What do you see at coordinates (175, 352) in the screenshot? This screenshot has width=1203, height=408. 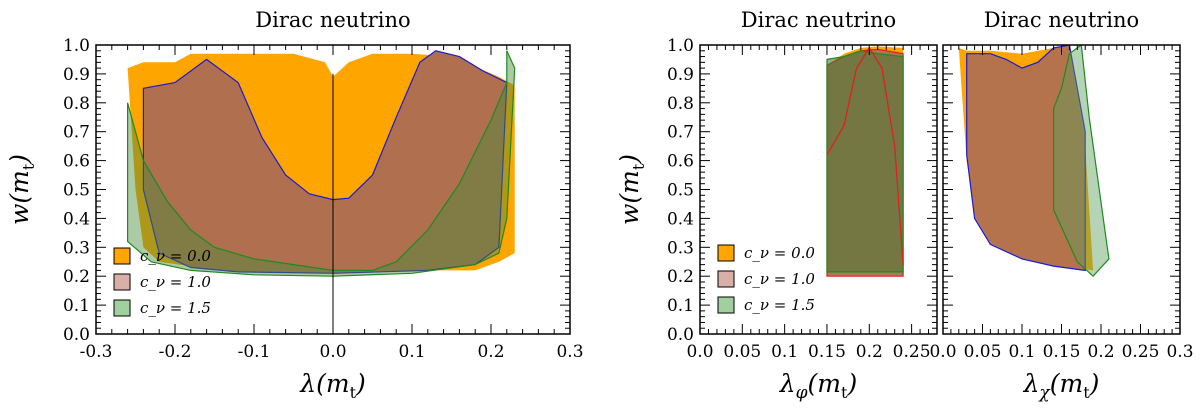 I see `x-tick-label: -0.2` at bounding box center [175, 352].